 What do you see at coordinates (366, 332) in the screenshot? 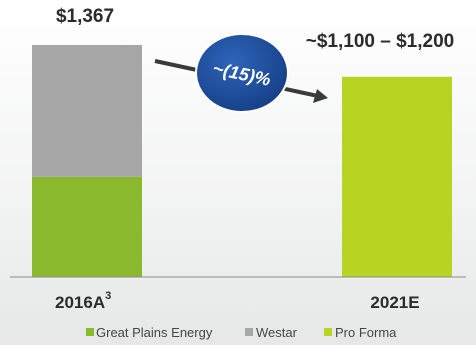
I see `legend-label-pro-forma: Pro Forma` at bounding box center [366, 332].